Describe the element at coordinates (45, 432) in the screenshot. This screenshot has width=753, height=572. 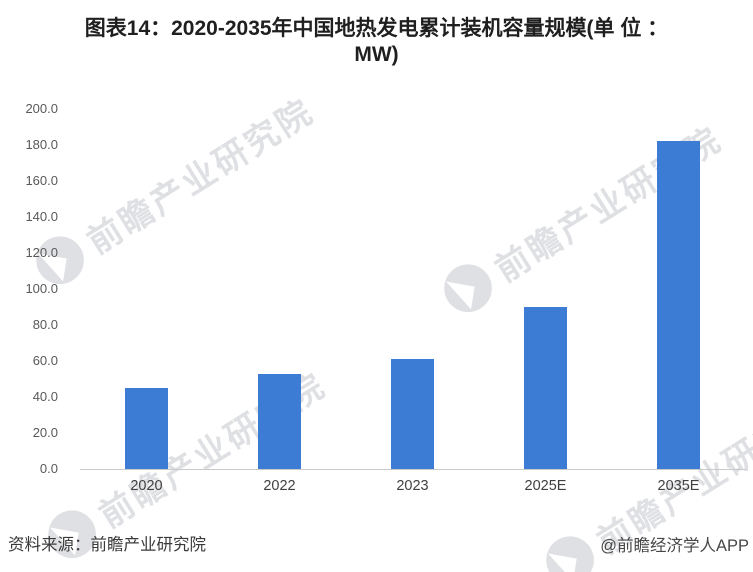
I see `y-tick-label: 20.0` at that location.